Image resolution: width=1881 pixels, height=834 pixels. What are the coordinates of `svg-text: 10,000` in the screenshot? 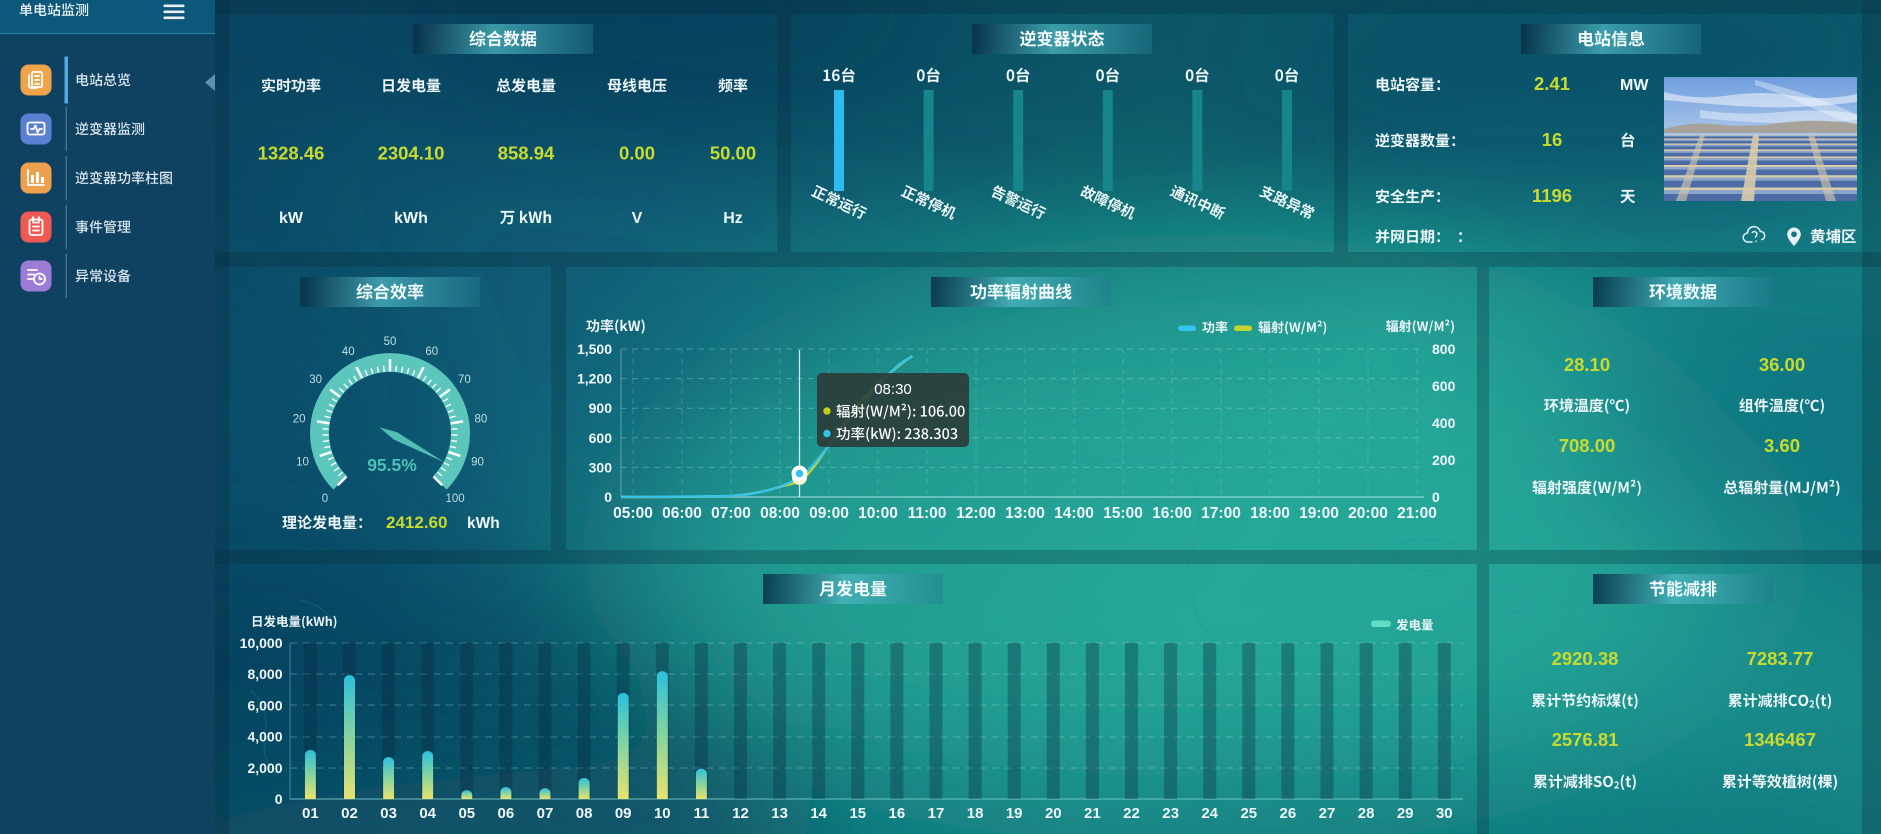 It's located at (261, 643).